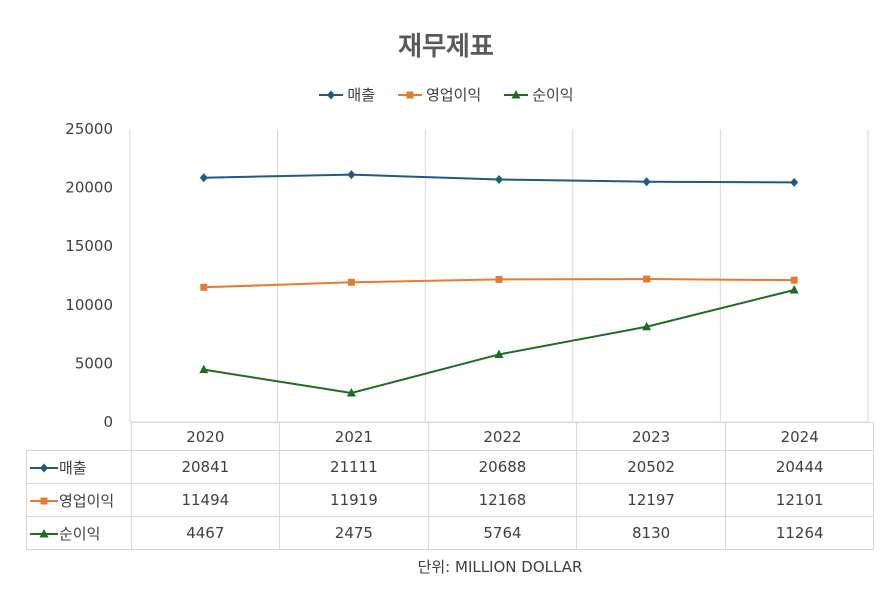 This screenshot has height=589, width=892. Describe the element at coordinates (651, 533) in the screenshot. I see `data-label: 8130` at that location.